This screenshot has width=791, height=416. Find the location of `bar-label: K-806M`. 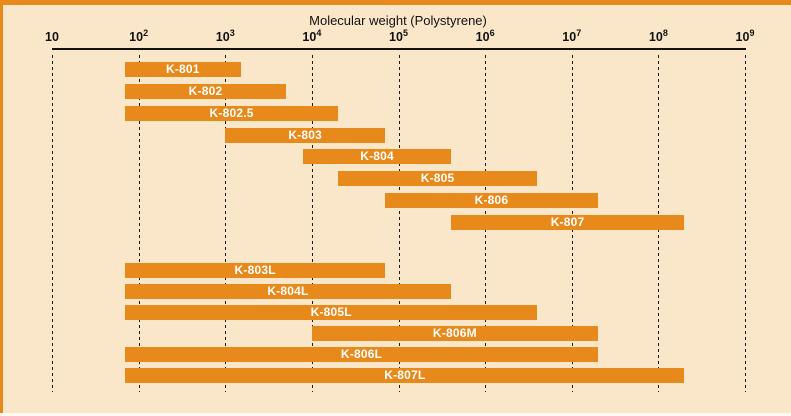

bar-label: K-806M is located at coordinates (454, 333).